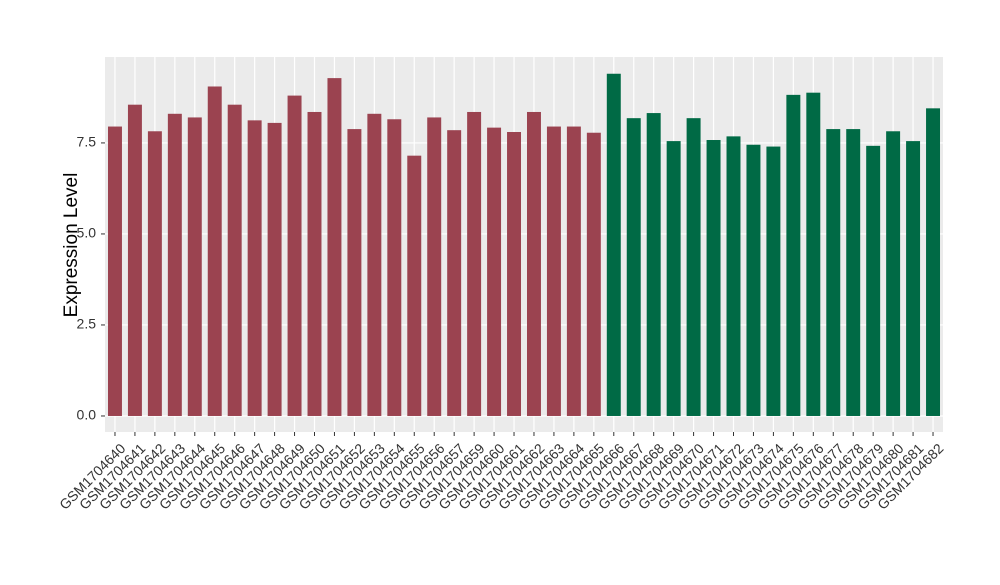  Describe the element at coordinates (87, 142) in the screenshot. I see `y-tick-label: 7.5` at that location.